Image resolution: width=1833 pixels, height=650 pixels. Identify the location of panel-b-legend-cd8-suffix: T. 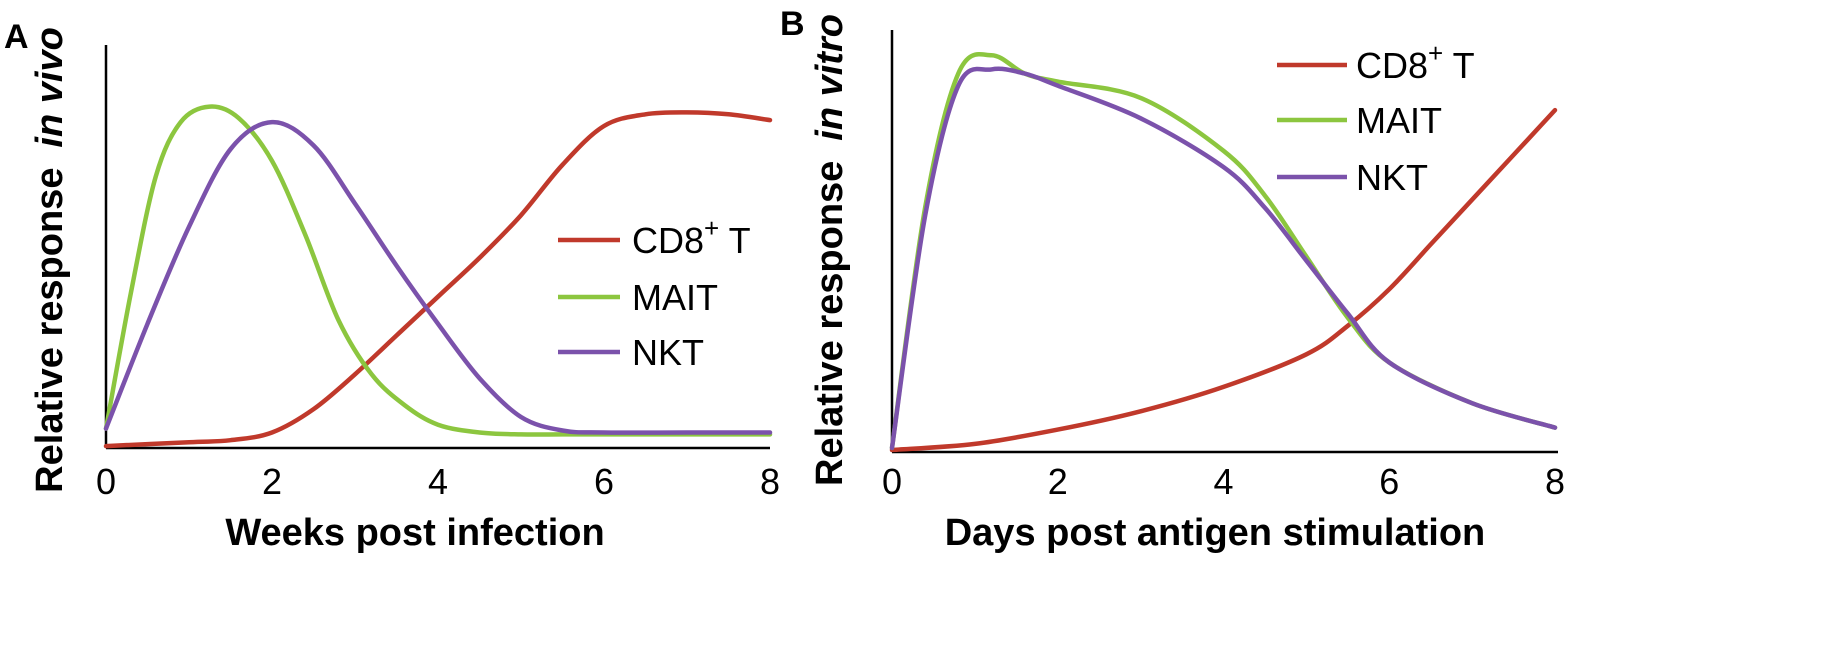
(1458, 65).